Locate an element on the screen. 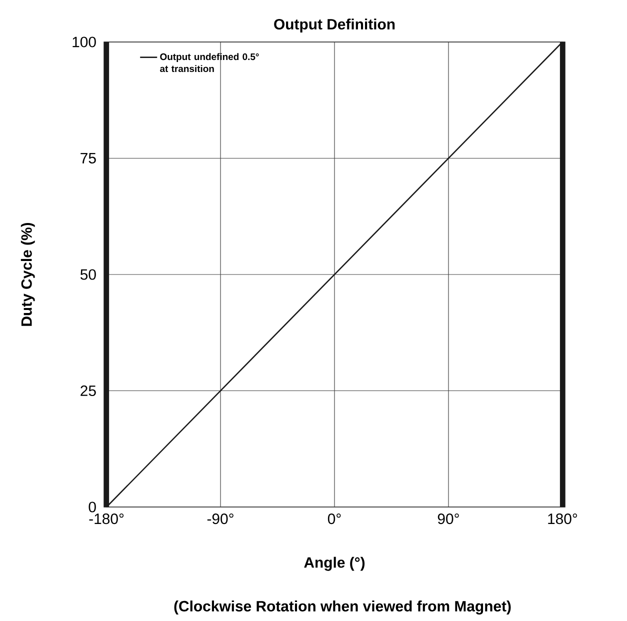 The width and height of the screenshot is (627, 621). y-axis-title: Duty Cycle (%) is located at coordinates (27, 274).